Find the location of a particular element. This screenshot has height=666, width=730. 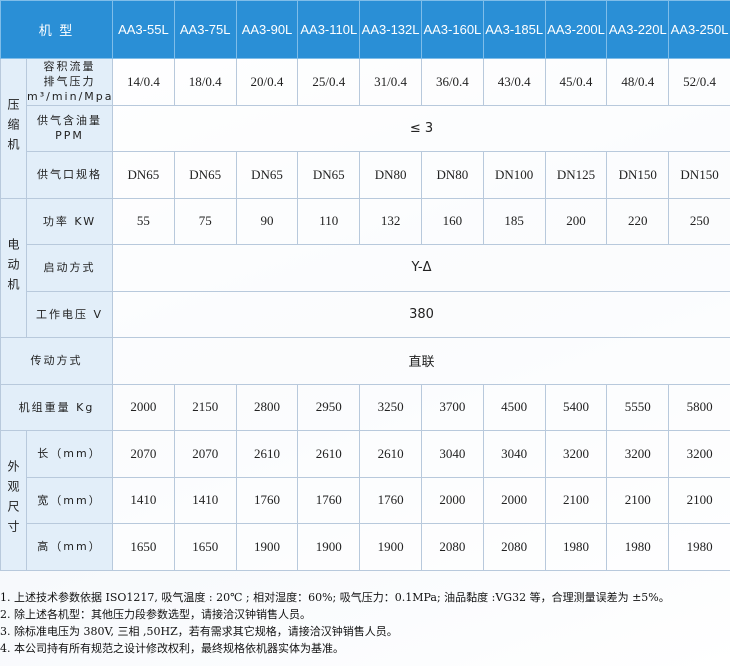

value-cell: 132 is located at coordinates (390, 221).